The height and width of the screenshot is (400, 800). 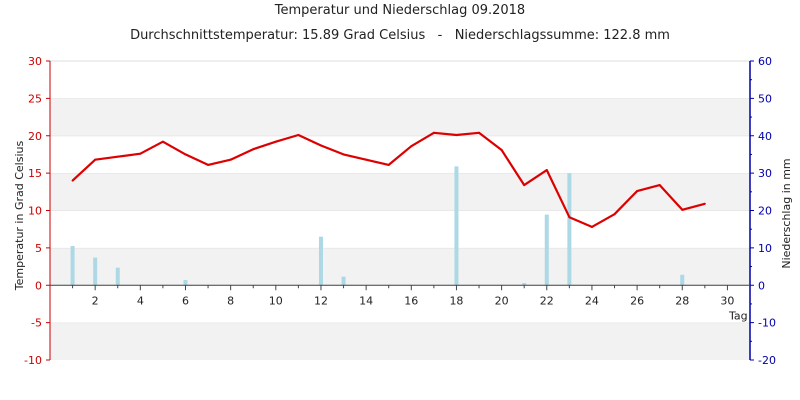 What do you see at coordinates (36, 323) in the screenshot?
I see `y-left-tick-label: -5` at bounding box center [36, 323].